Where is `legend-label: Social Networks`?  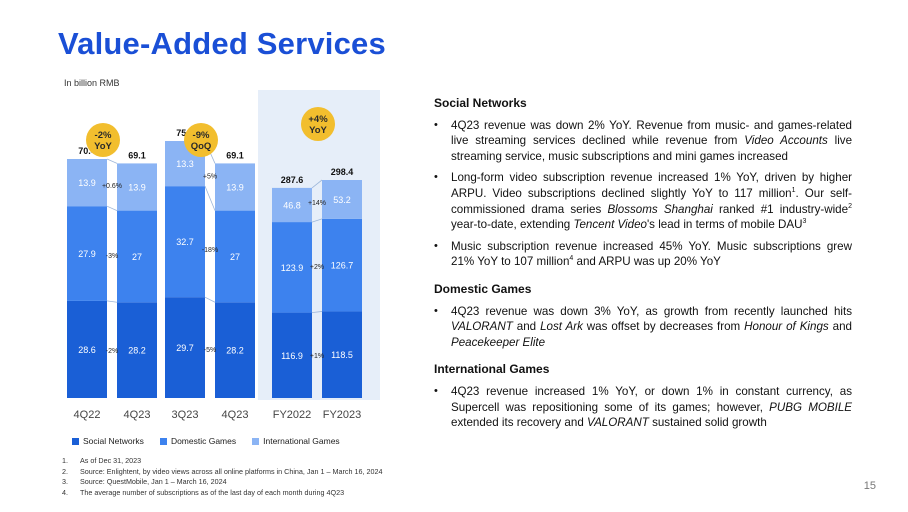
legend-label: Social Networks is located at coordinates (113, 441).